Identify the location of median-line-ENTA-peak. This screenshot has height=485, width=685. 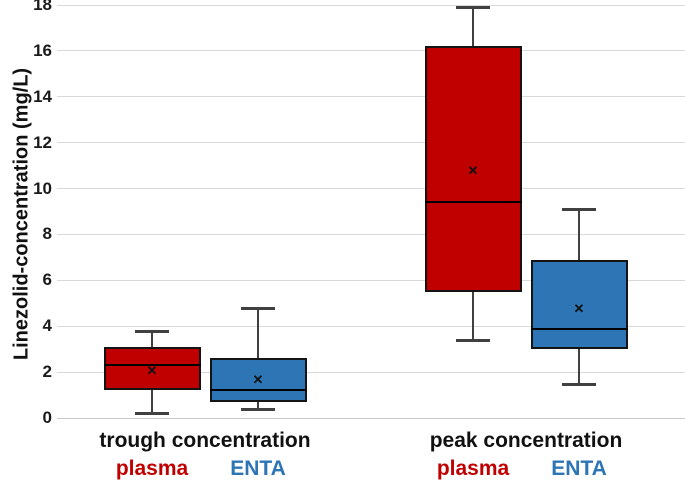
(579, 328).